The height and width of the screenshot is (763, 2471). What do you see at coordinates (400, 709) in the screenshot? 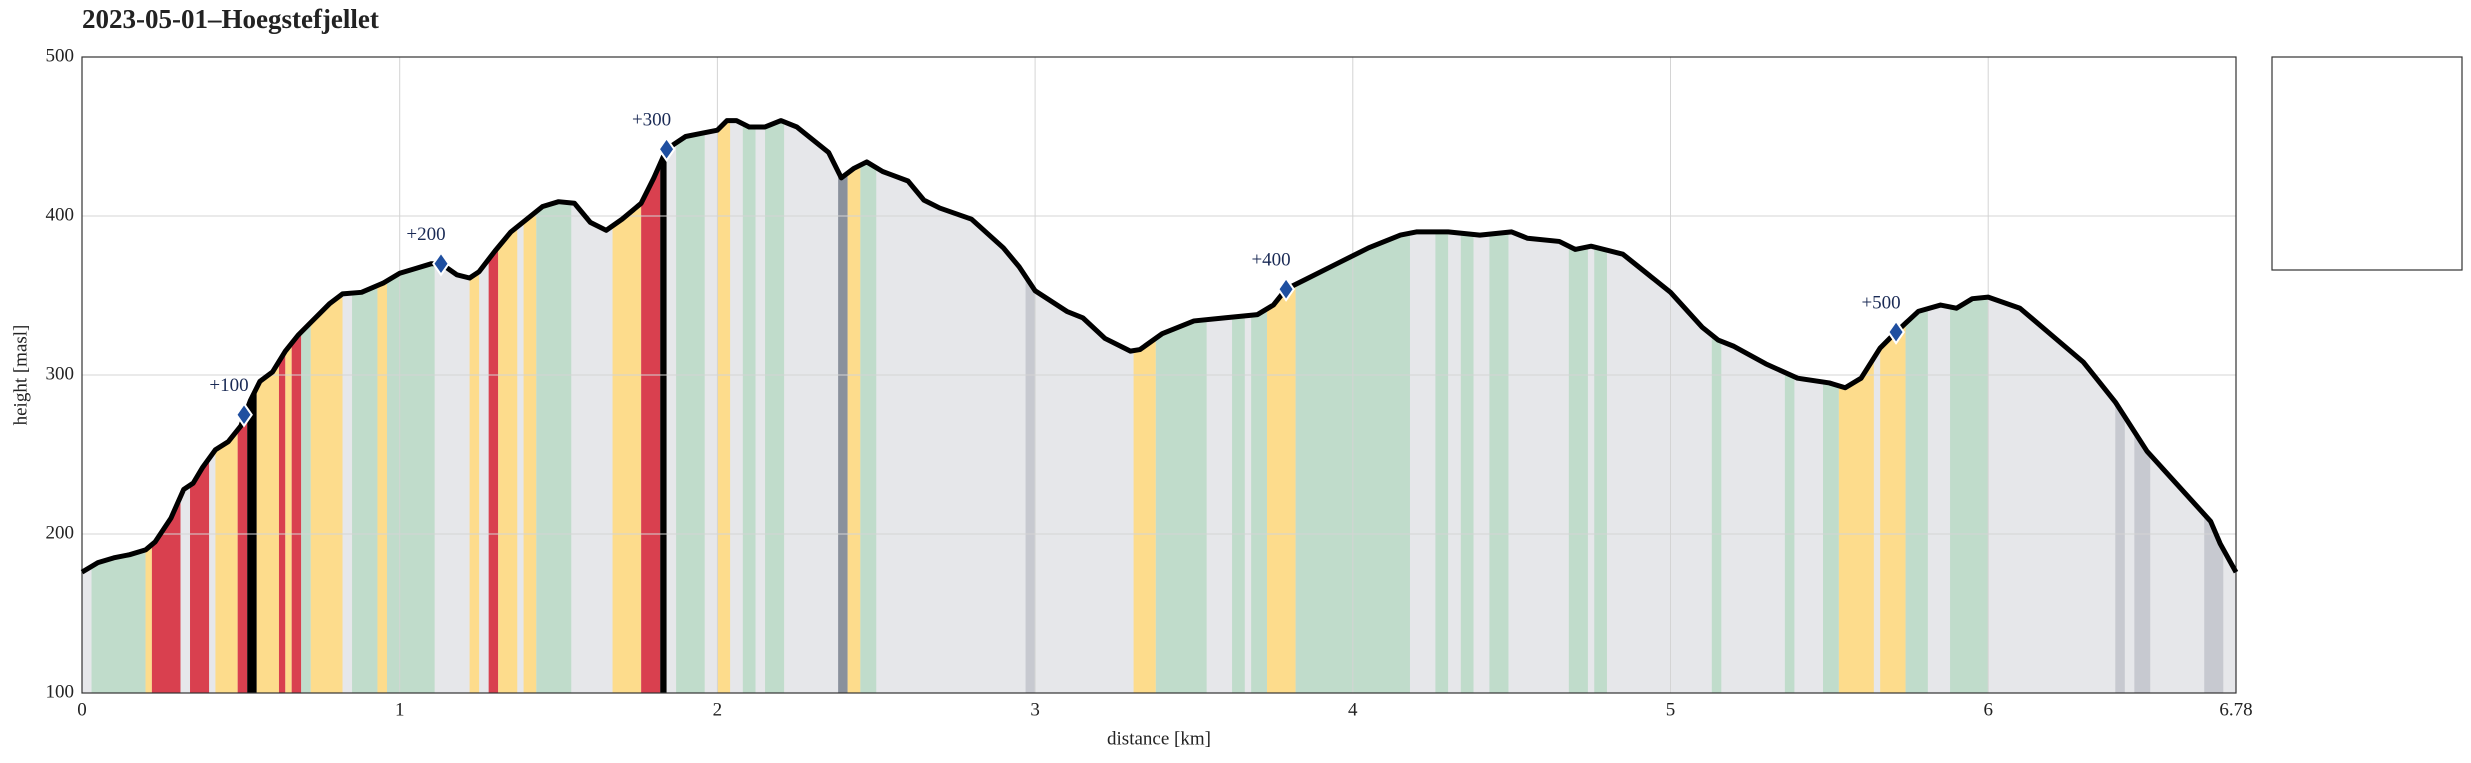
I see `x-tick-label: 1` at bounding box center [400, 709].